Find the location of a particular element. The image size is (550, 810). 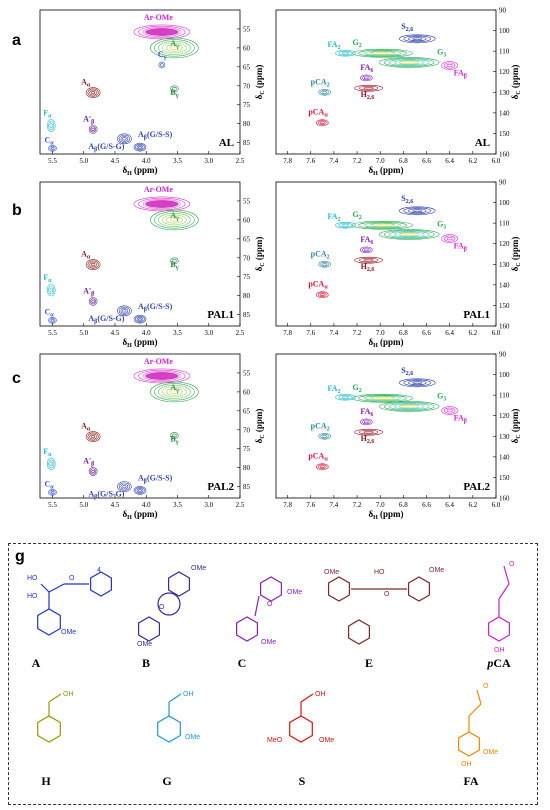

structure-atom-label: OMe is located at coordinates (294, 592).